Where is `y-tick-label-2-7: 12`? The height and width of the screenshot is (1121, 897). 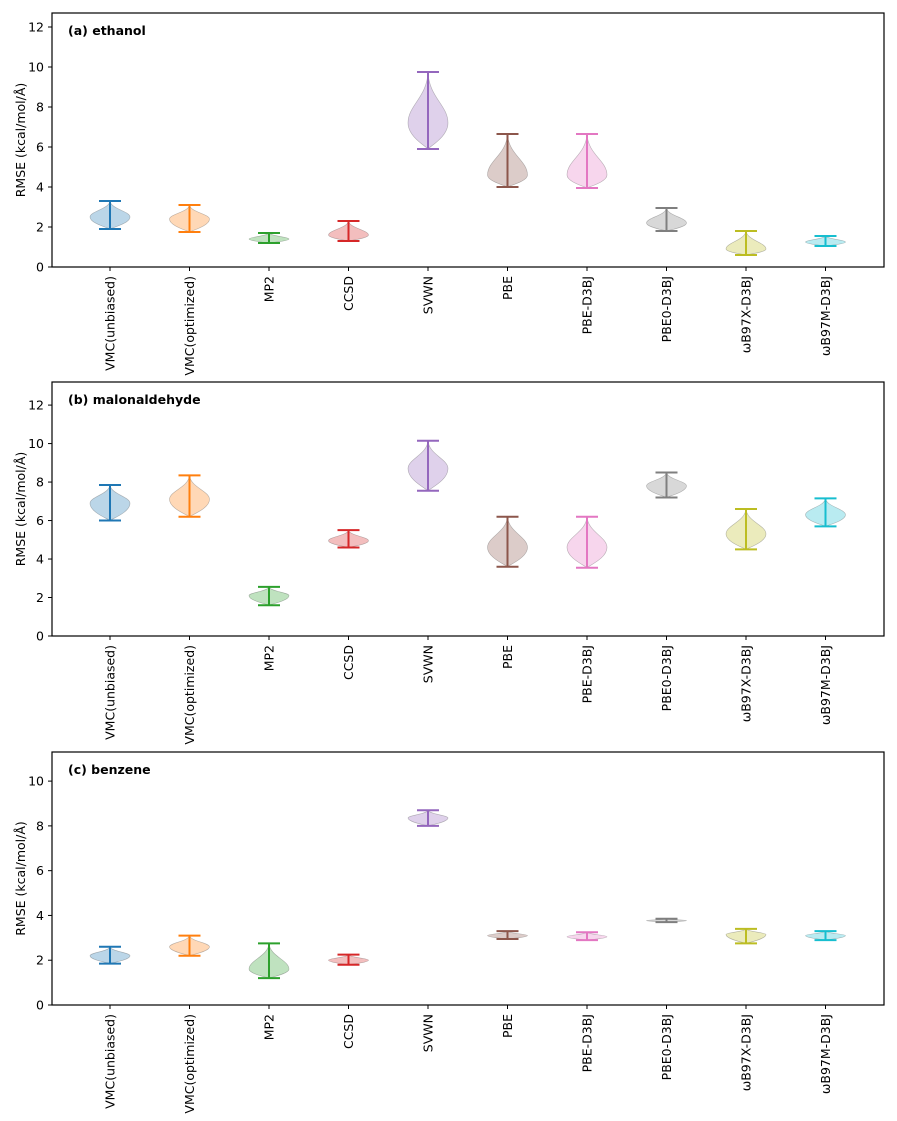
y-tick-label-2-7: 12 is located at coordinates (36, 405).